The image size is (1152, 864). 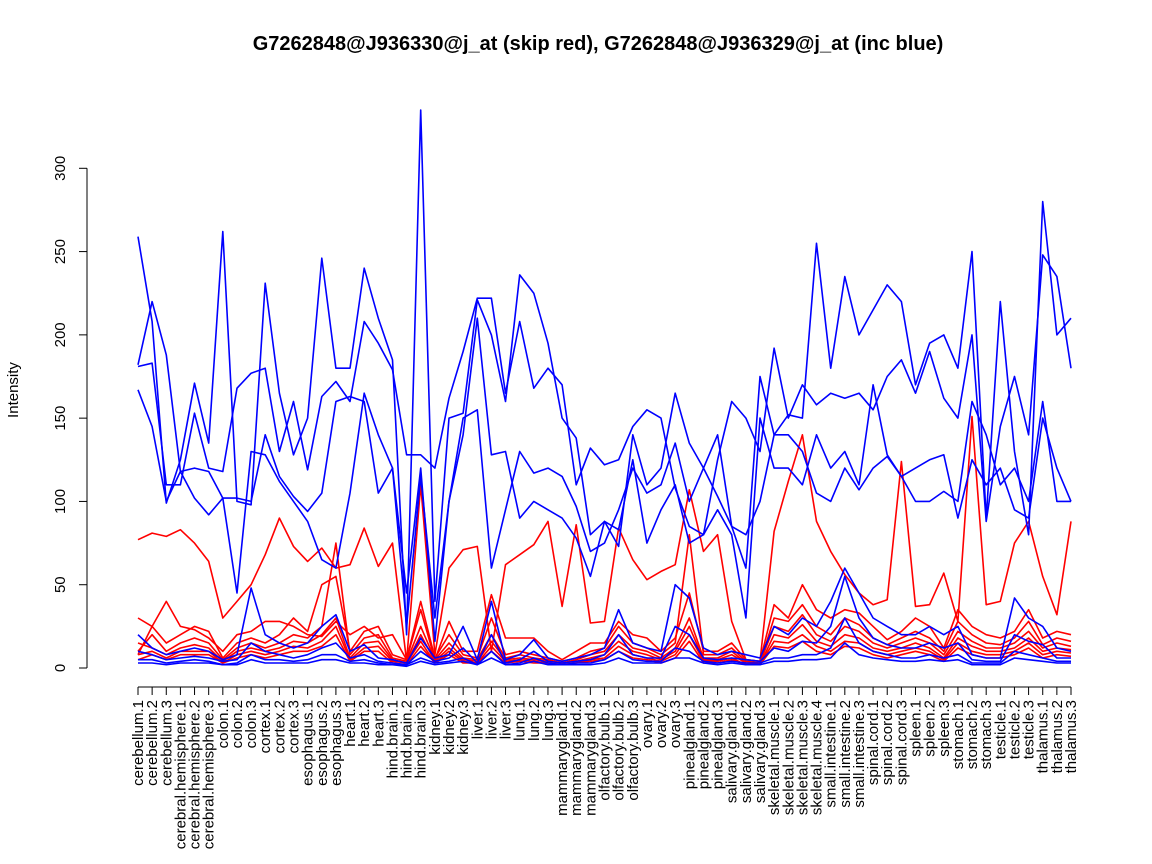 What do you see at coordinates (1057, 736) in the screenshot?
I see `x-tick-label: thalamus.2` at bounding box center [1057, 736].